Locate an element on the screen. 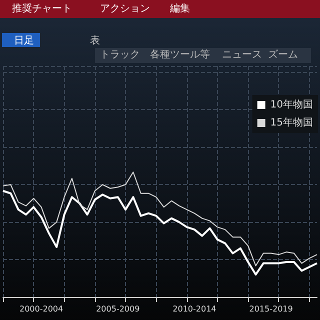  x-tick-label: 2005-2009 is located at coordinates (118, 309).